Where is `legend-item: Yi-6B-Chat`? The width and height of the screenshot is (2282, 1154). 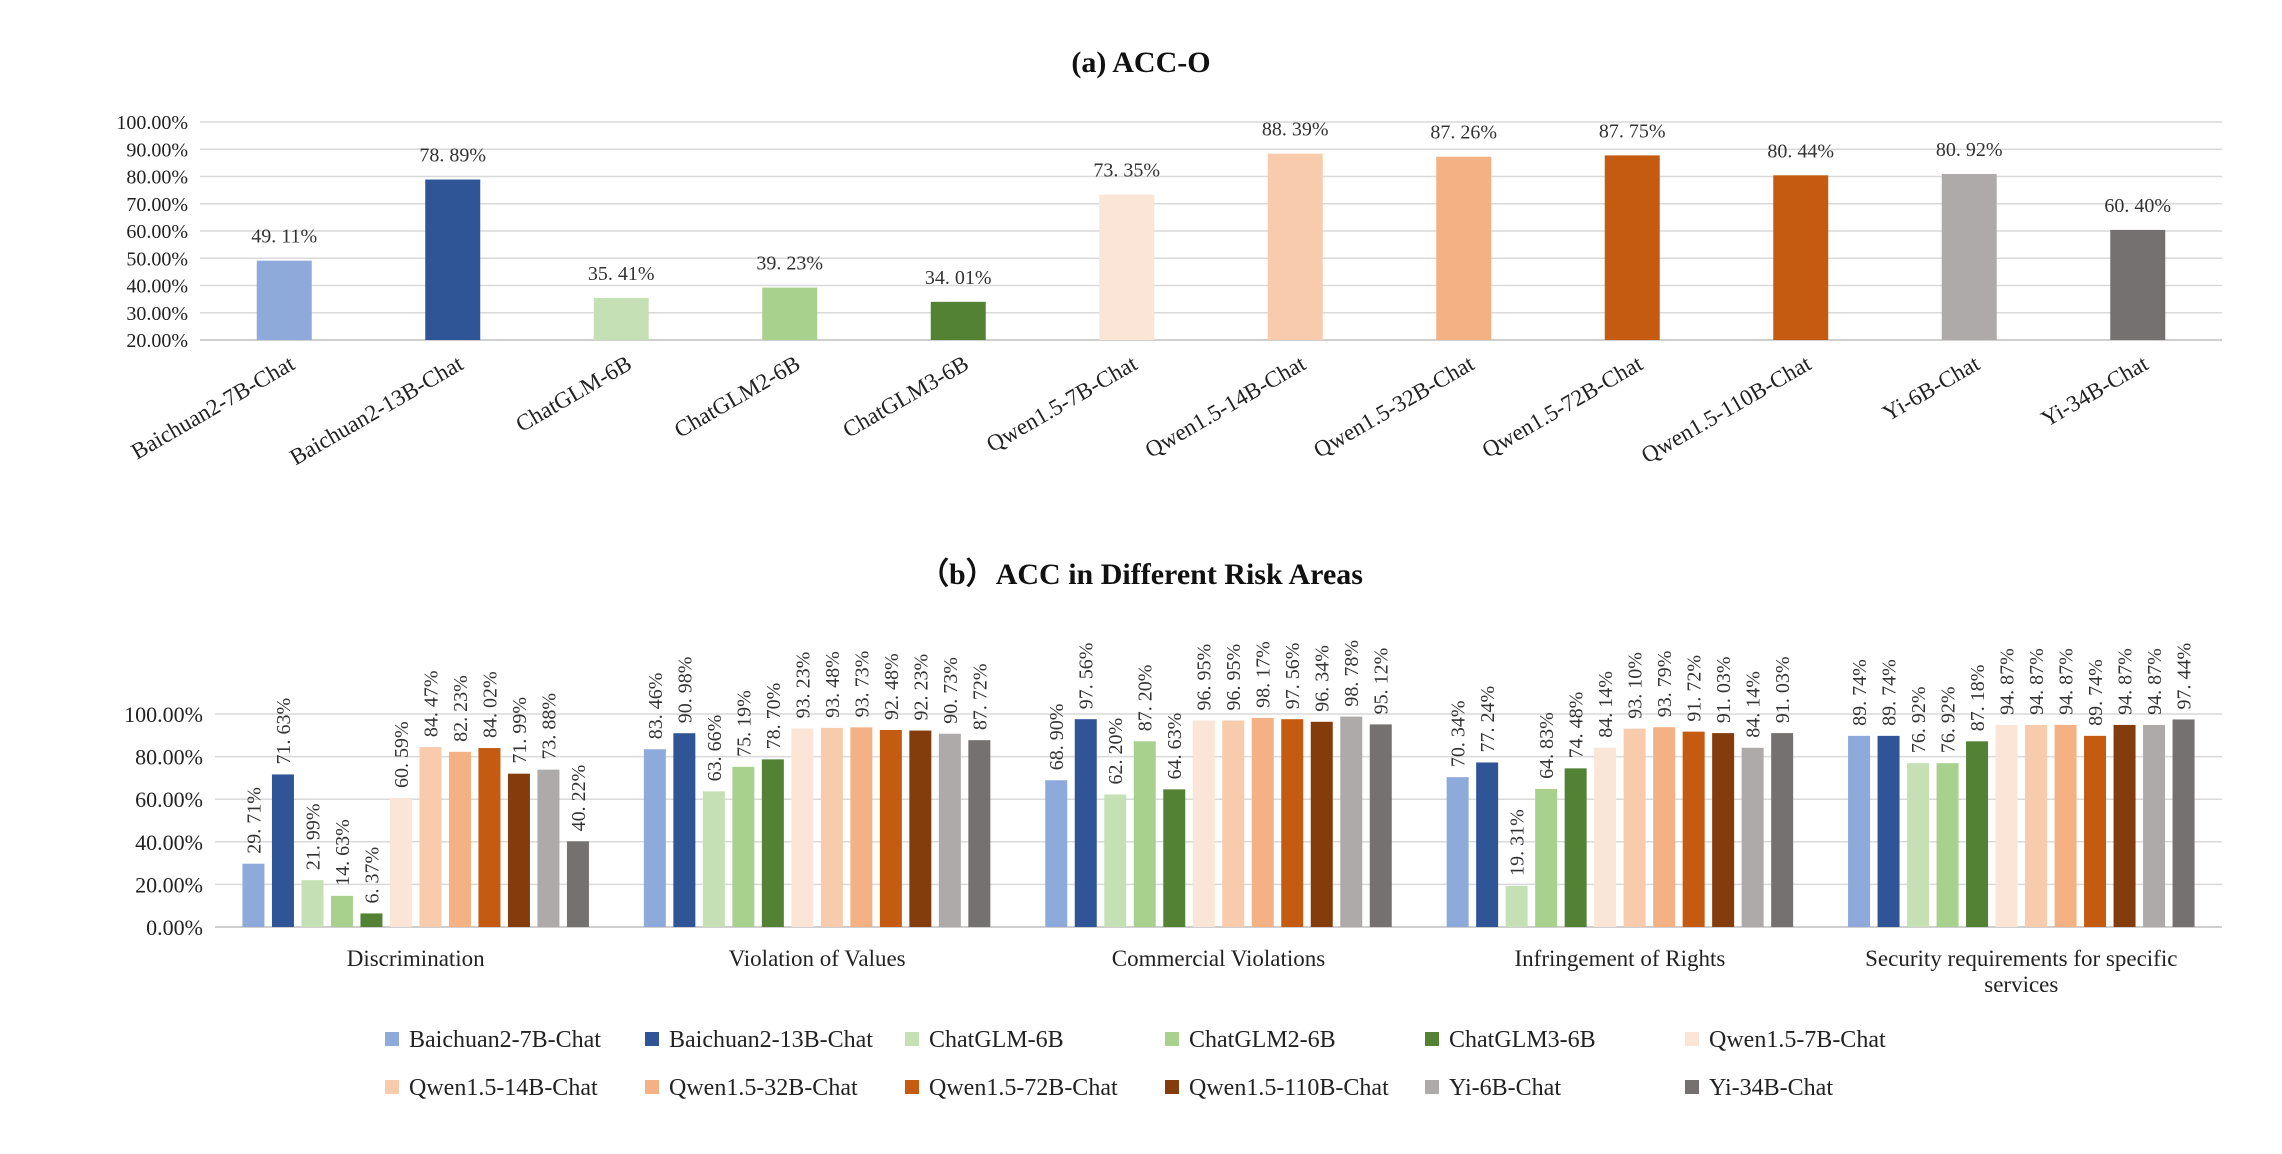 legend-item: Yi-6B-Chat is located at coordinates (1493, 1088).